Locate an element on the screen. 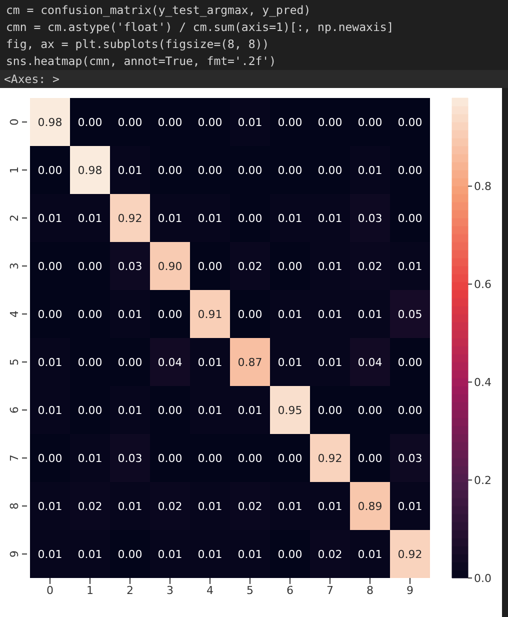 The width and height of the screenshot is (508, 617). y-tick-label: 0 is located at coordinates (14, 122).